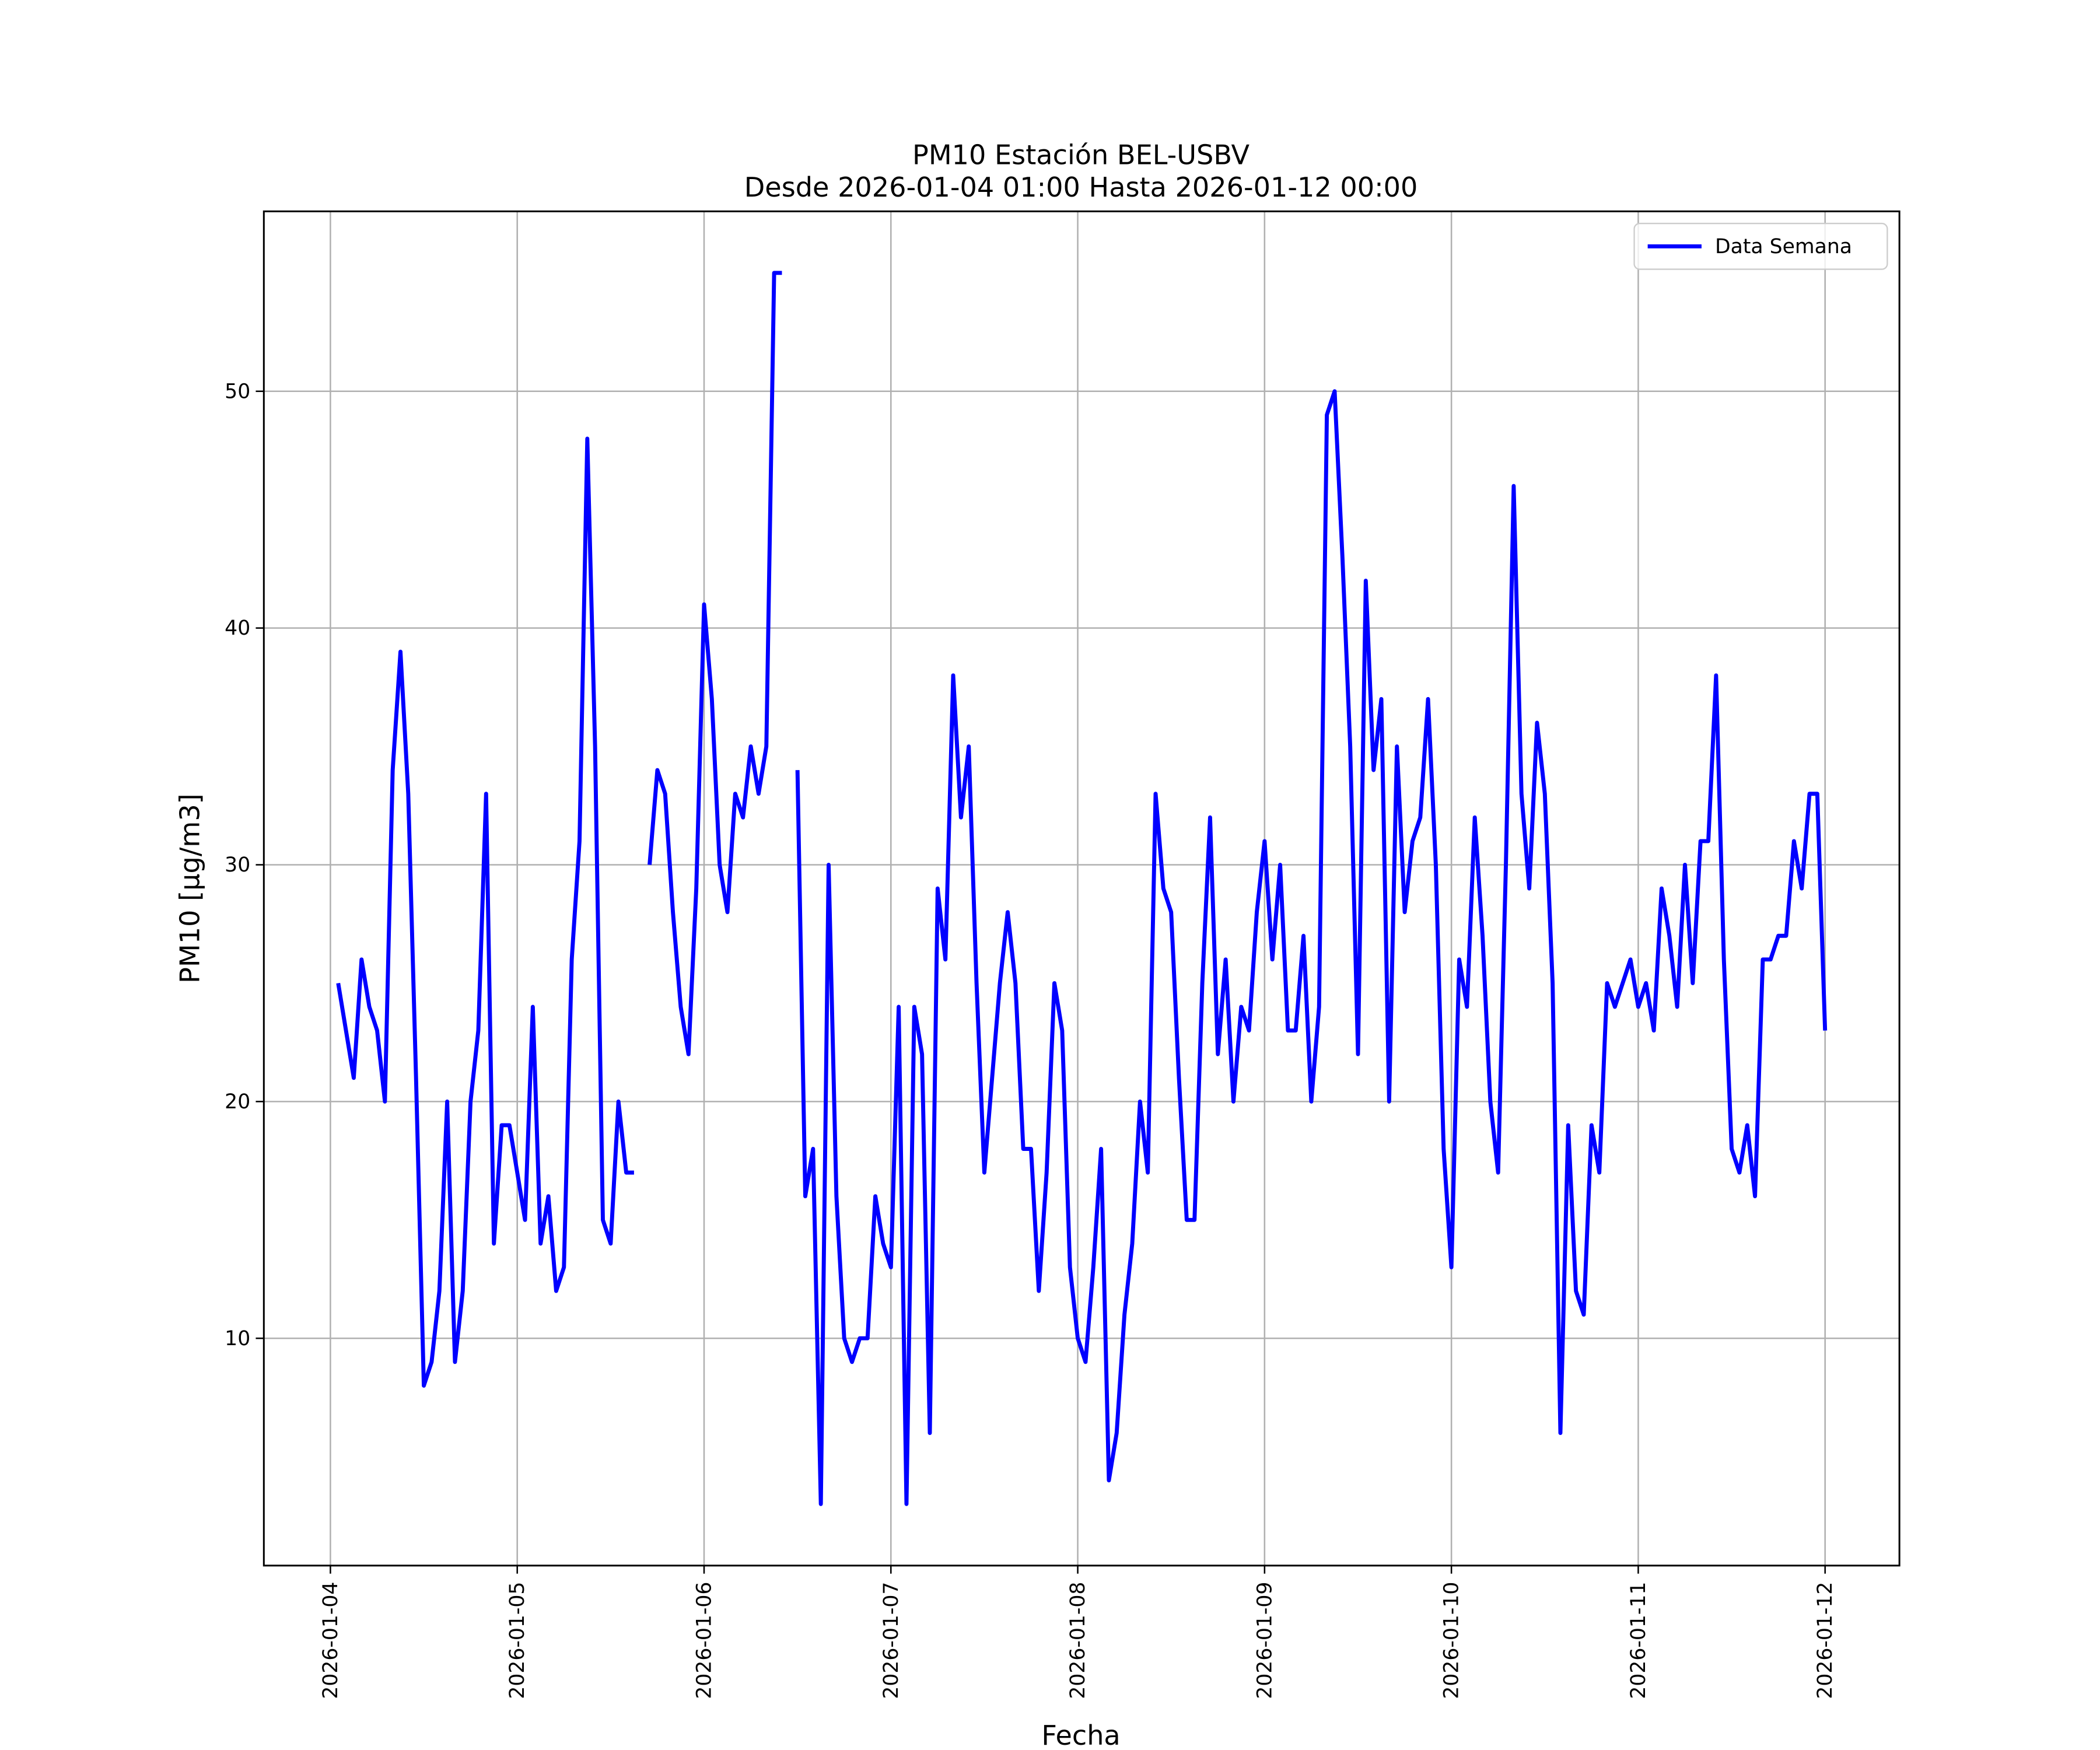 The image size is (2100, 1750). I want to click on x-tick-label: 2026-01-08, so click(1078, 1640).